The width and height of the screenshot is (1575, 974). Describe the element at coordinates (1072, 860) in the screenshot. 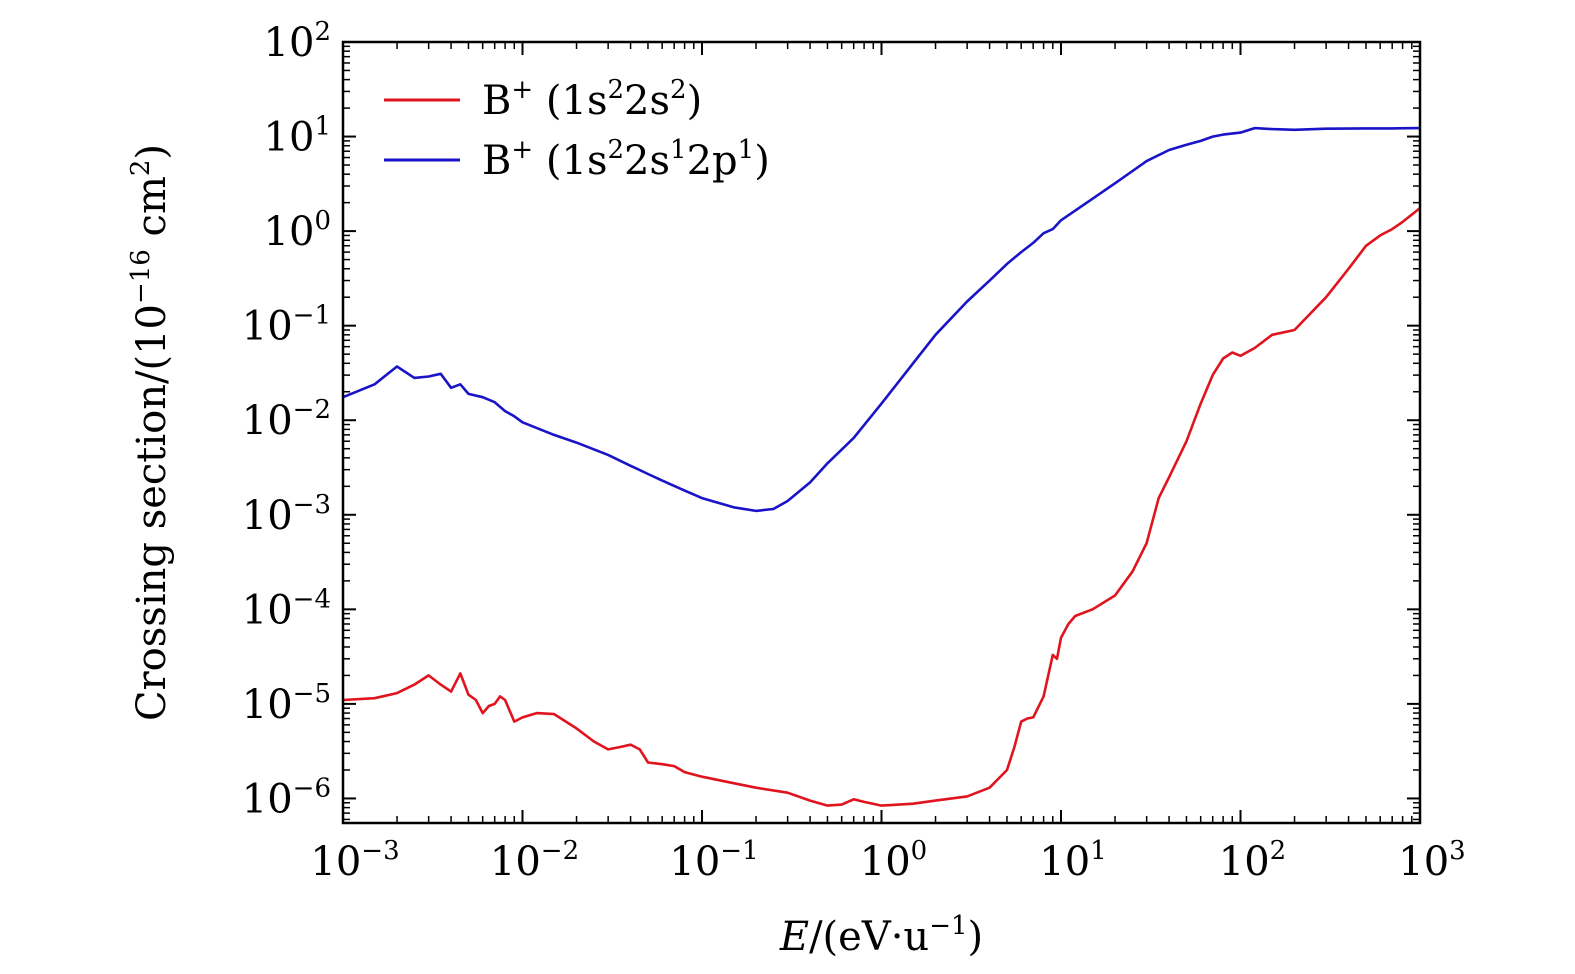

I see `x-tick-label: 10¹` at that location.